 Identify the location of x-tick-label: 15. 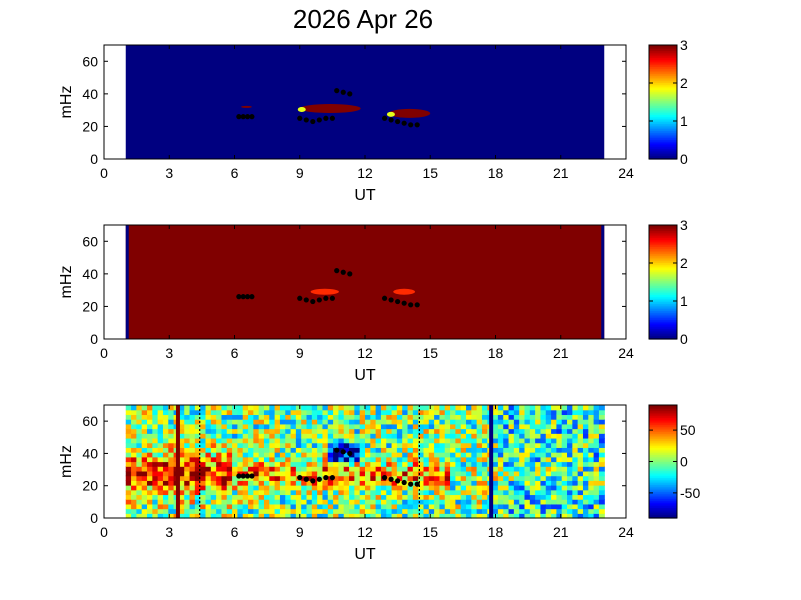
(430, 173).